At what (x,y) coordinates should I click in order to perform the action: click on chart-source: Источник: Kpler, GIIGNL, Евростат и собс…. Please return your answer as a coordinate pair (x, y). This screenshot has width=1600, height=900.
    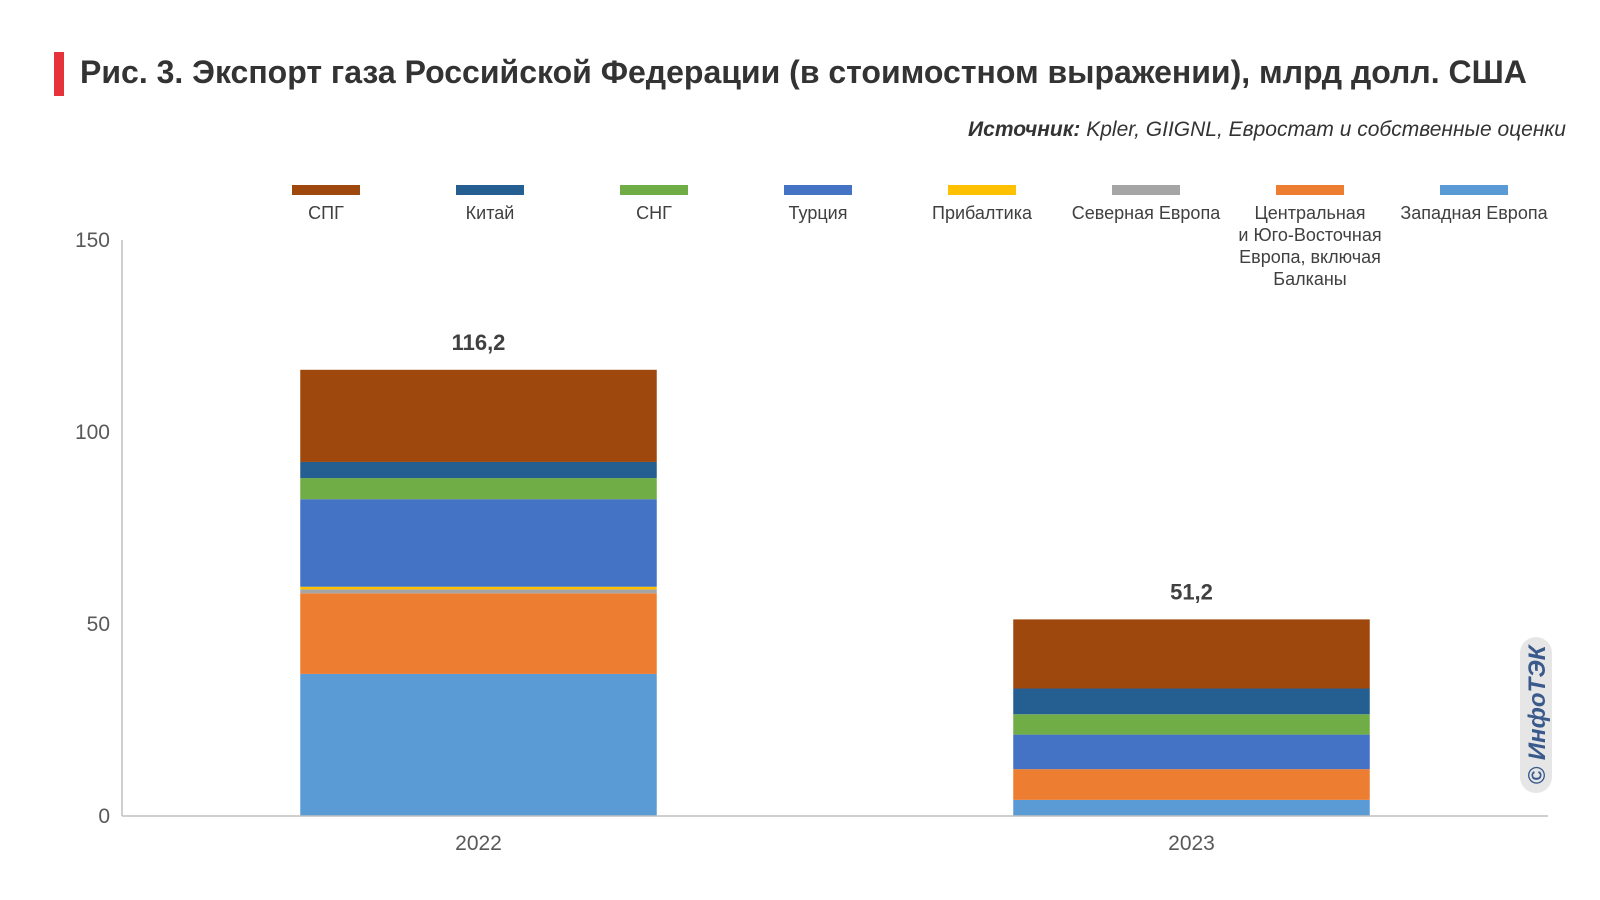
    Looking at the image, I should click on (1267, 130).